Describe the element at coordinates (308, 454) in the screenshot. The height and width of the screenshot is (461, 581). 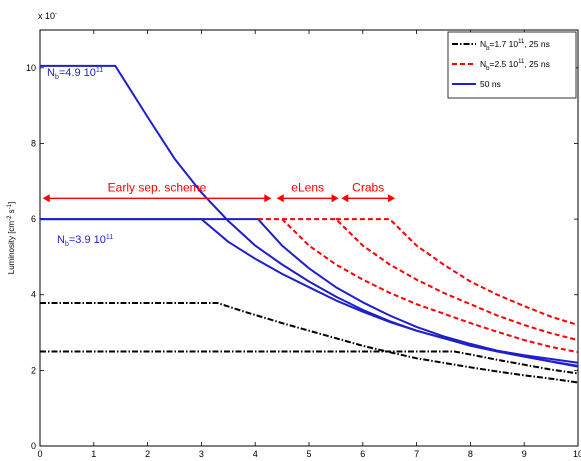
I see `x-tick-label: 5` at that location.